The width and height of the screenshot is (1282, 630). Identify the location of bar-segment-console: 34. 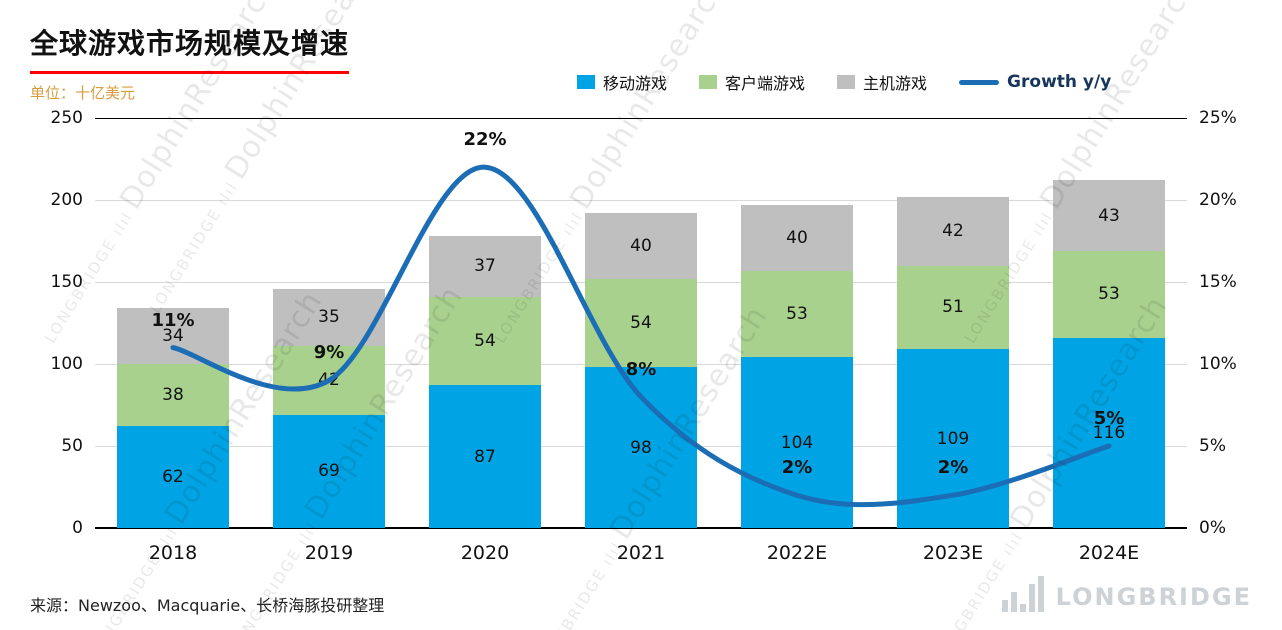
(173, 336).